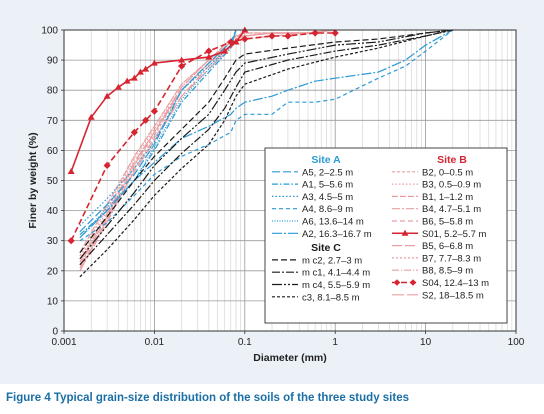 The image size is (544, 414). What do you see at coordinates (327, 197) in the screenshot?
I see `legend-entry-label: A3, 4.5–5 m` at bounding box center [327, 197].